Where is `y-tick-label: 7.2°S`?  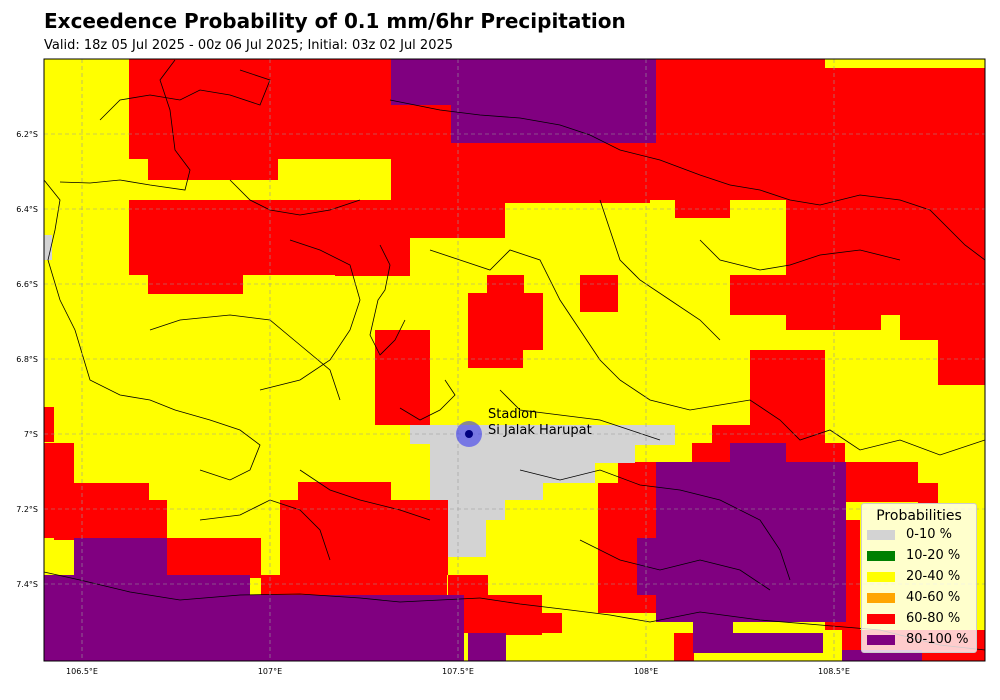 y-tick-label: 7.2°S is located at coordinates (27, 509).